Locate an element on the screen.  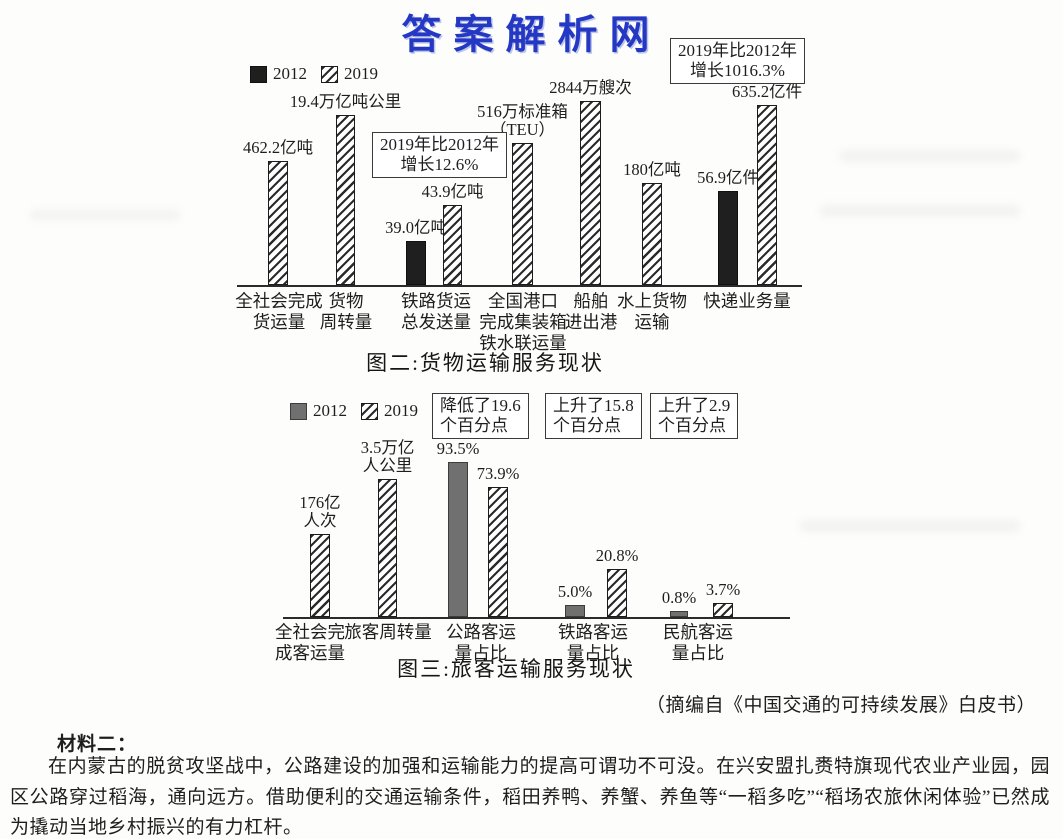
bar-value-label: 39.0亿吨 is located at coordinates (416, 227).